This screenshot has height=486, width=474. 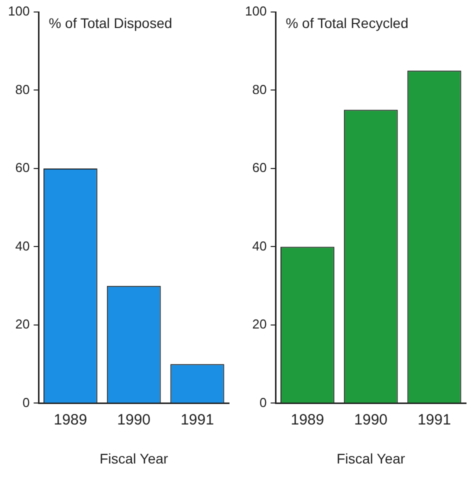 What do you see at coordinates (347, 22) in the screenshot?
I see `chart-title: % of Total Recycled` at bounding box center [347, 22].